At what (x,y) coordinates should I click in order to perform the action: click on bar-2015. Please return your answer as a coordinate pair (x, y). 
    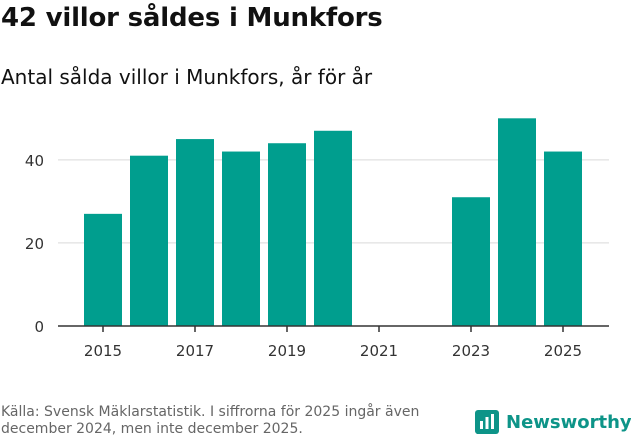
    Looking at the image, I should click on (103, 269).